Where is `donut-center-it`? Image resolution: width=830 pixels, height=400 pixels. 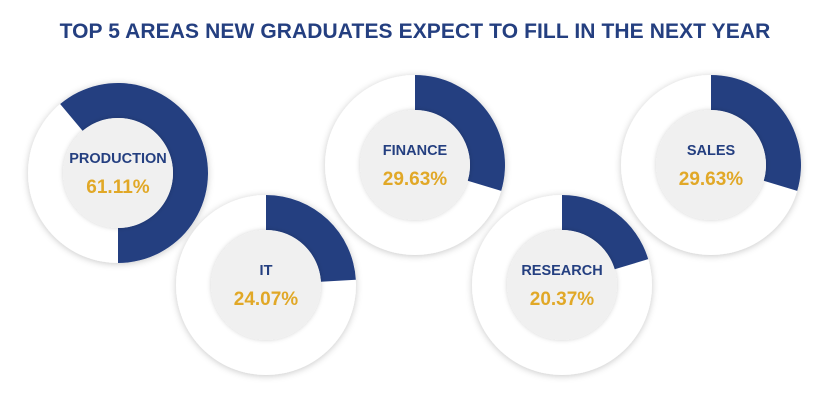 donut-center-it is located at coordinates (266, 285).